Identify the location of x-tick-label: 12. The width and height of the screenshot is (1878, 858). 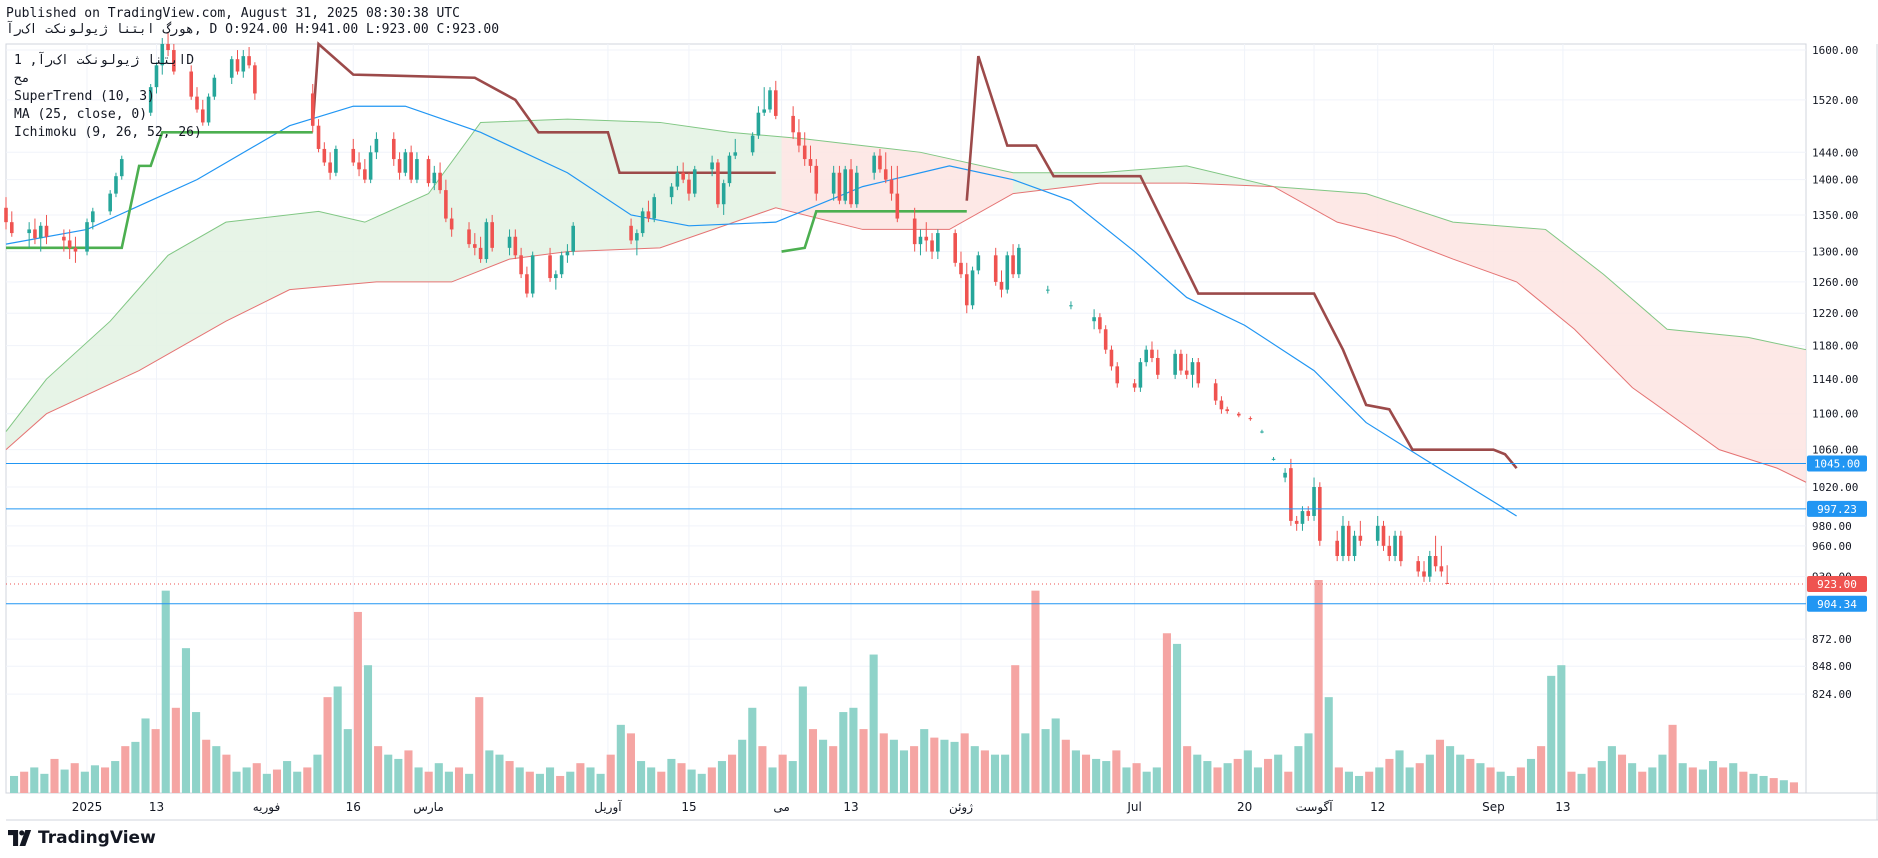
(1377, 807).